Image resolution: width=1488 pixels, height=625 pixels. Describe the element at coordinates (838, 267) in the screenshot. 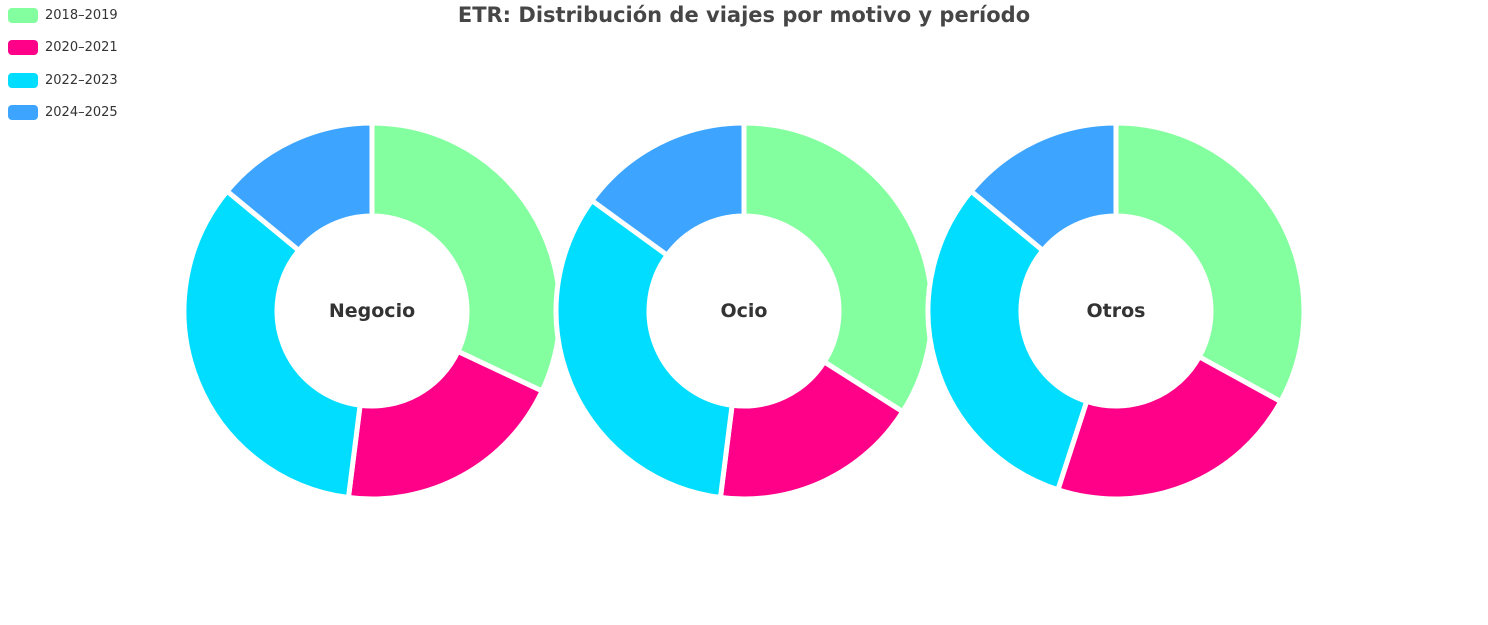

I see `slice-ocio-2018-2019` at that location.